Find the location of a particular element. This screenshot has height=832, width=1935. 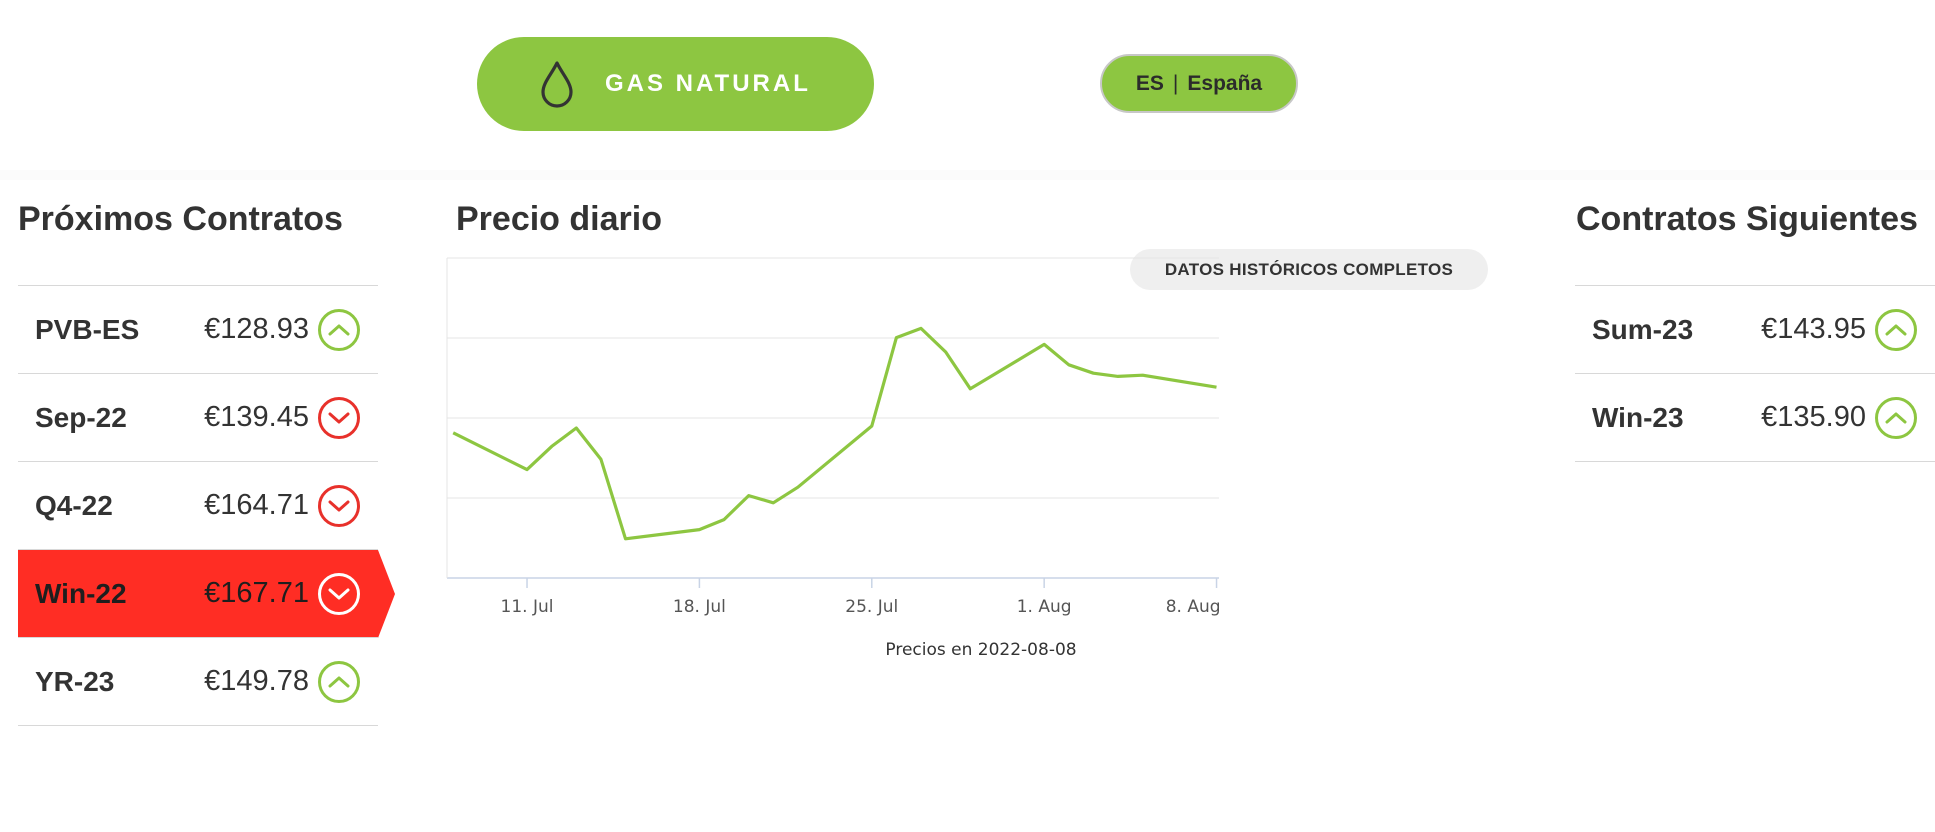

contract-price: €128.93 is located at coordinates (256, 329).